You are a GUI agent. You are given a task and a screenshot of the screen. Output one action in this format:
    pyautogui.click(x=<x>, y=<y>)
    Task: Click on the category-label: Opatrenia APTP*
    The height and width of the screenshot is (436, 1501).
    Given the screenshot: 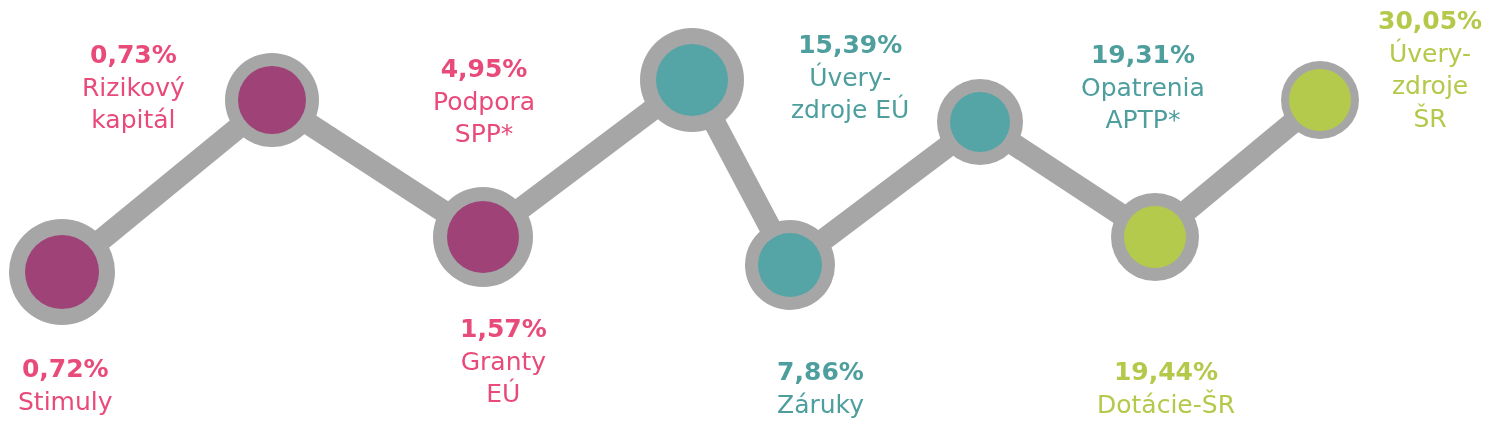 What is the action you would take?
    pyautogui.click(x=1143, y=103)
    